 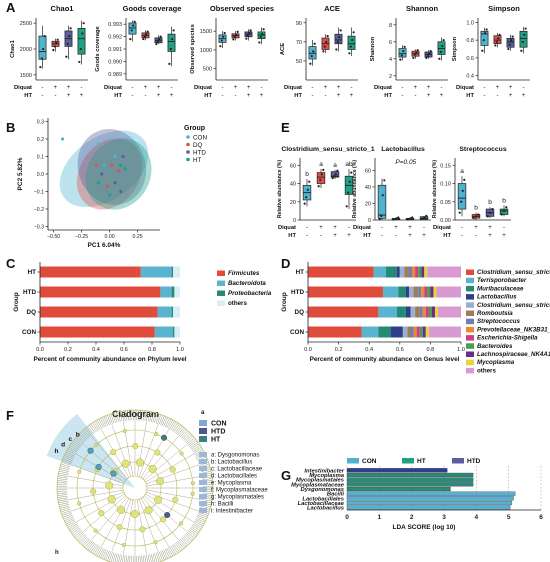 What do you see at coordinates (216, 440) in the screenshot?
I see `legend-label-ht: HT` at bounding box center [216, 440].